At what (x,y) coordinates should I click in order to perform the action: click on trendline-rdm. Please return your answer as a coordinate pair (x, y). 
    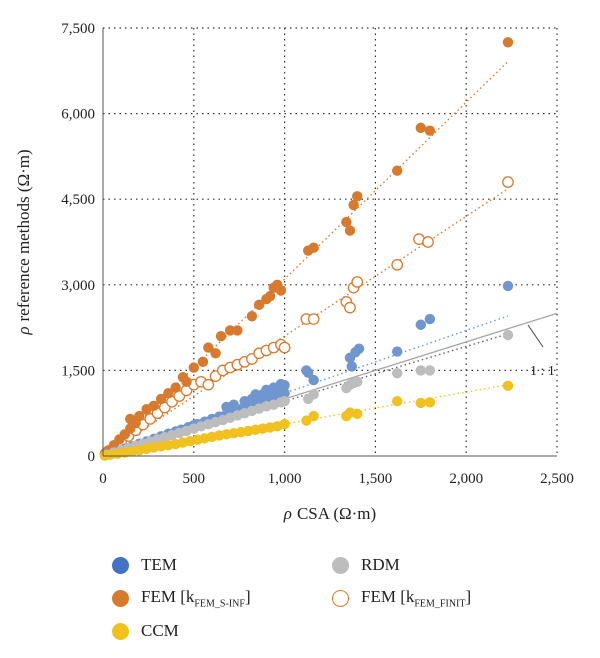
    Looking at the image, I should click on (305, 395).